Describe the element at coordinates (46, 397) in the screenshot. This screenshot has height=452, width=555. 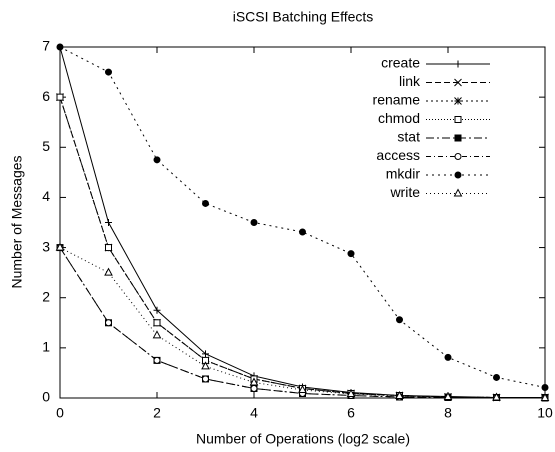
I see `y-tick-label: 0` at that location.